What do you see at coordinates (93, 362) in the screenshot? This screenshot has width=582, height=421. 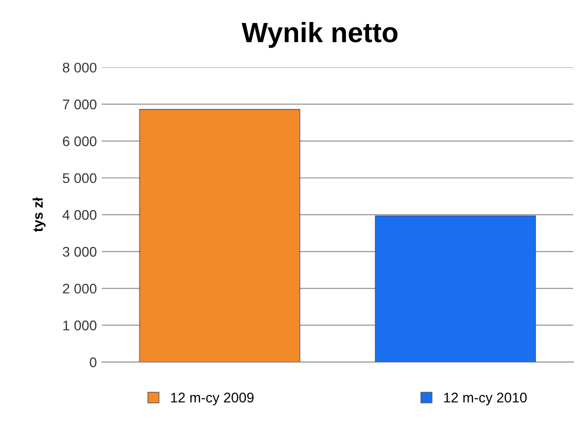 I see `y-tick-label: 0` at bounding box center [93, 362].